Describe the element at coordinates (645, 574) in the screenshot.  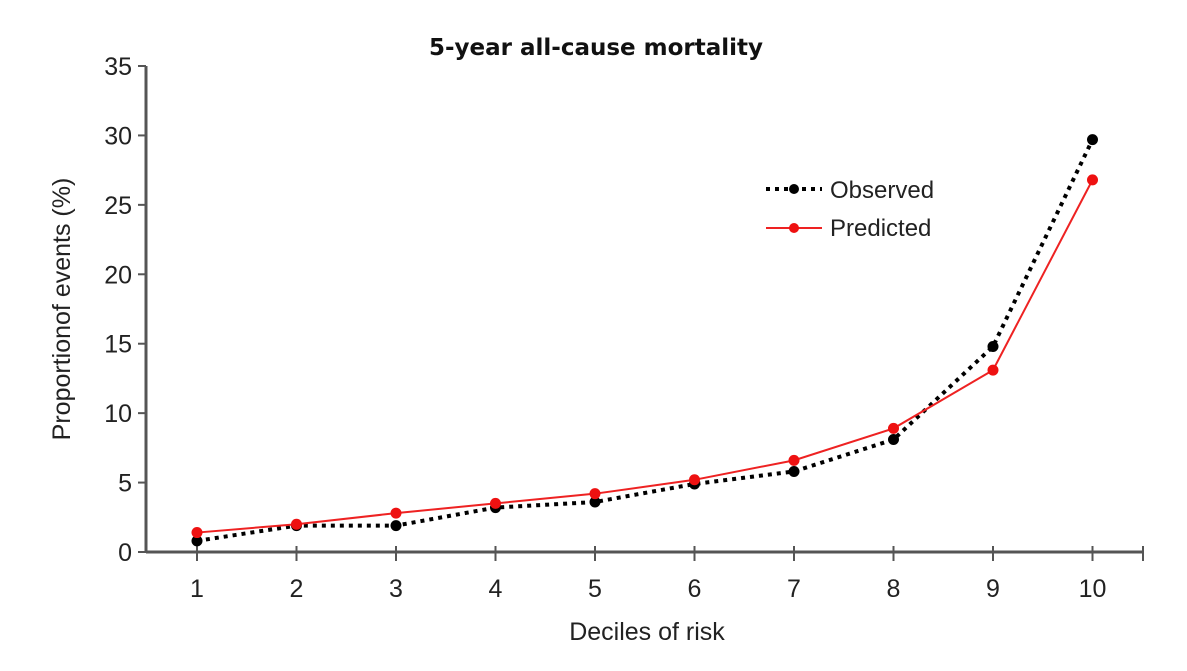
I see `x-axis: 1 2 3 4 5 6 7 8 9 10` at that location.